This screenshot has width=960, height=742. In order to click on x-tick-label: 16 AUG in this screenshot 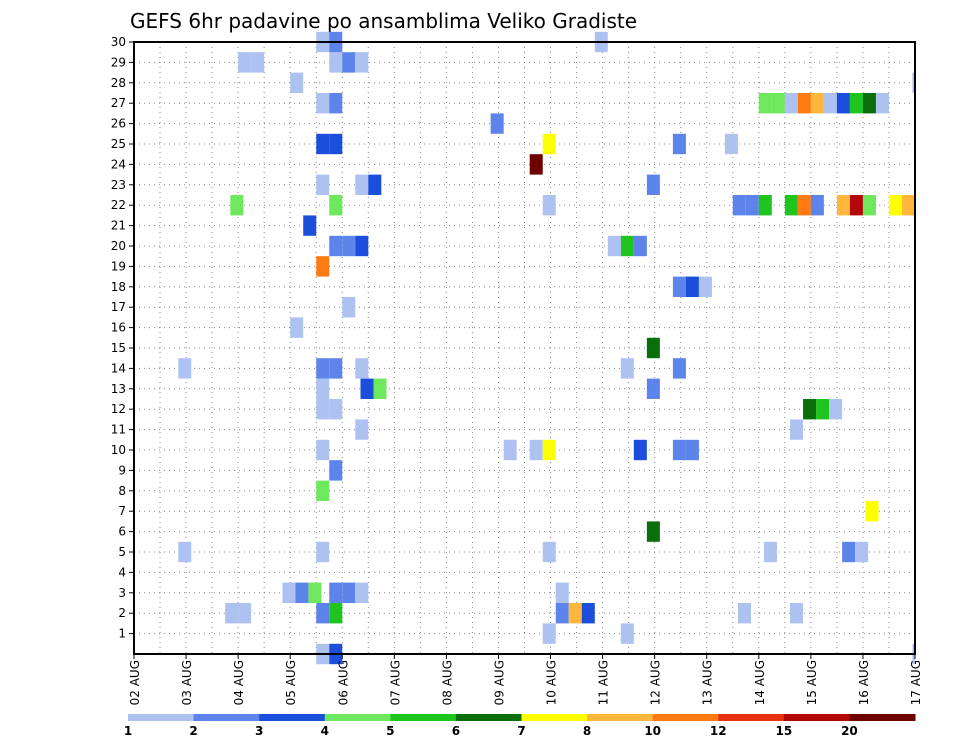, I will do `click(864, 682)`.